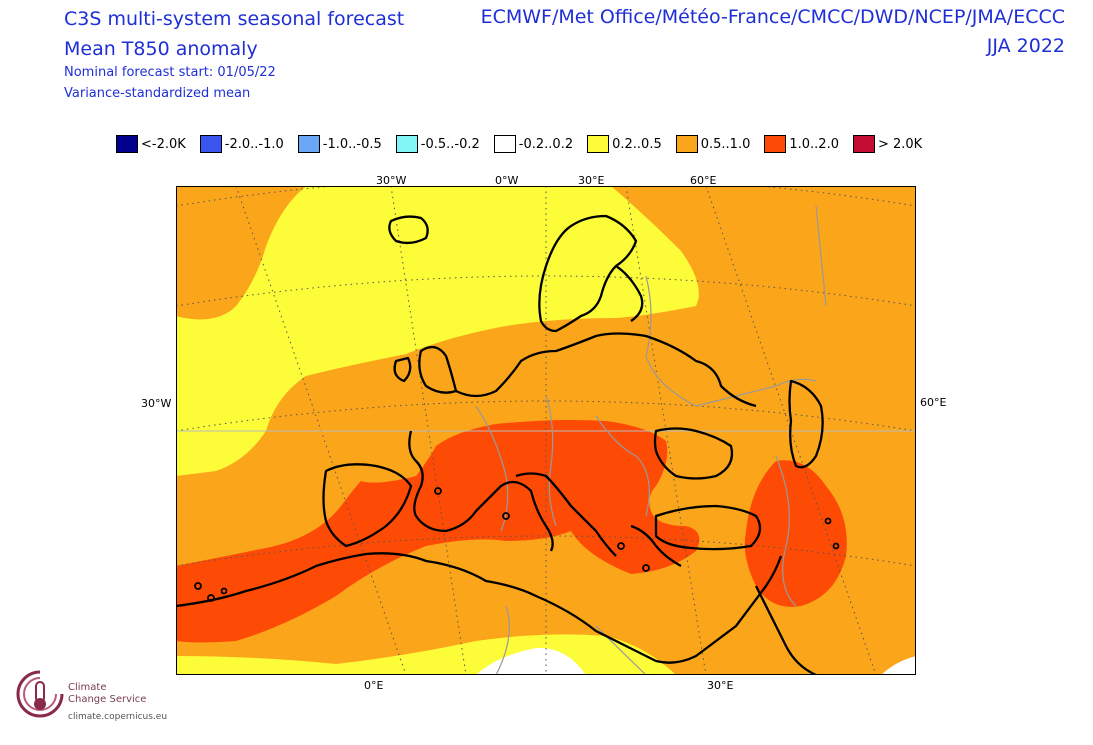 The width and height of the screenshot is (1093, 745). Describe the element at coordinates (352, 144) in the screenshot. I see `legend-label: -1.0..-0.5` at that location.